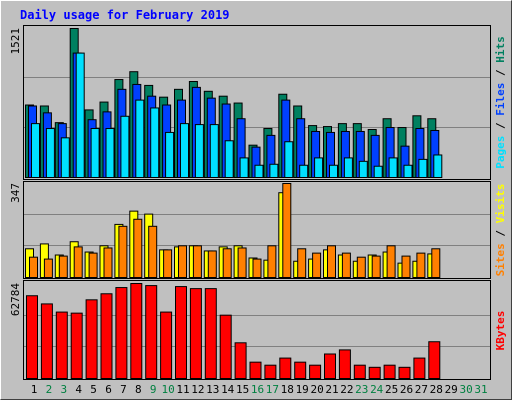 This screenshot has width=512, height=400. What do you see at coordinates (63, 389) in the screenshot?
I see `x-tick-label: 3` at bounding box center [63, 389].